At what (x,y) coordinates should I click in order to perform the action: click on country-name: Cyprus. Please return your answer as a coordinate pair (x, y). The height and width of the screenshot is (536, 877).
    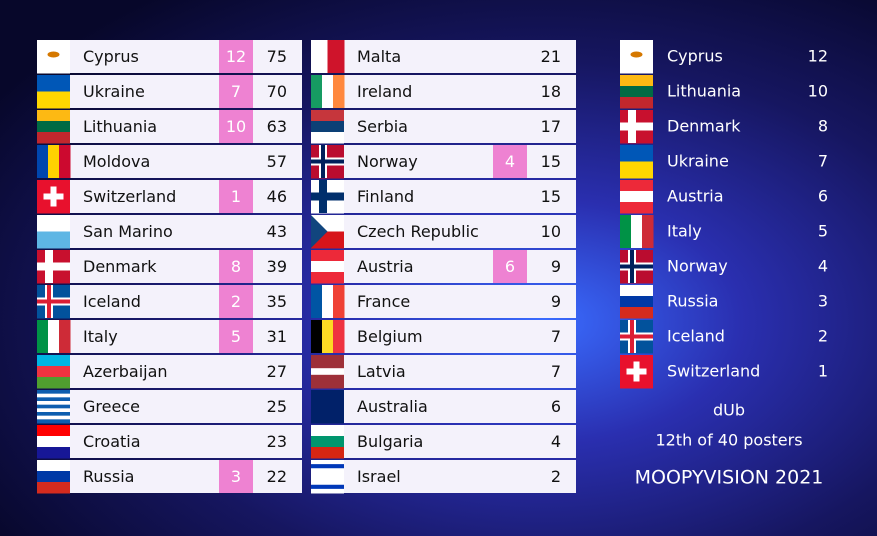
    Looking at the image, I should click on (695, 56).